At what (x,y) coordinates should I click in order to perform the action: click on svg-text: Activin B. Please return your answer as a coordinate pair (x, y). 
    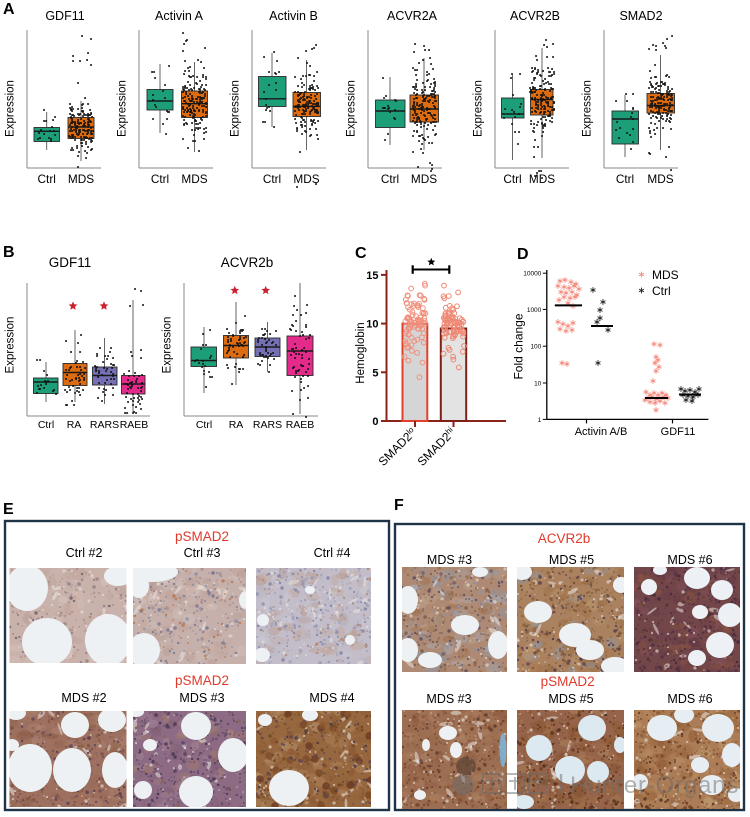
    Looking at the image, I should click on (293, 16).